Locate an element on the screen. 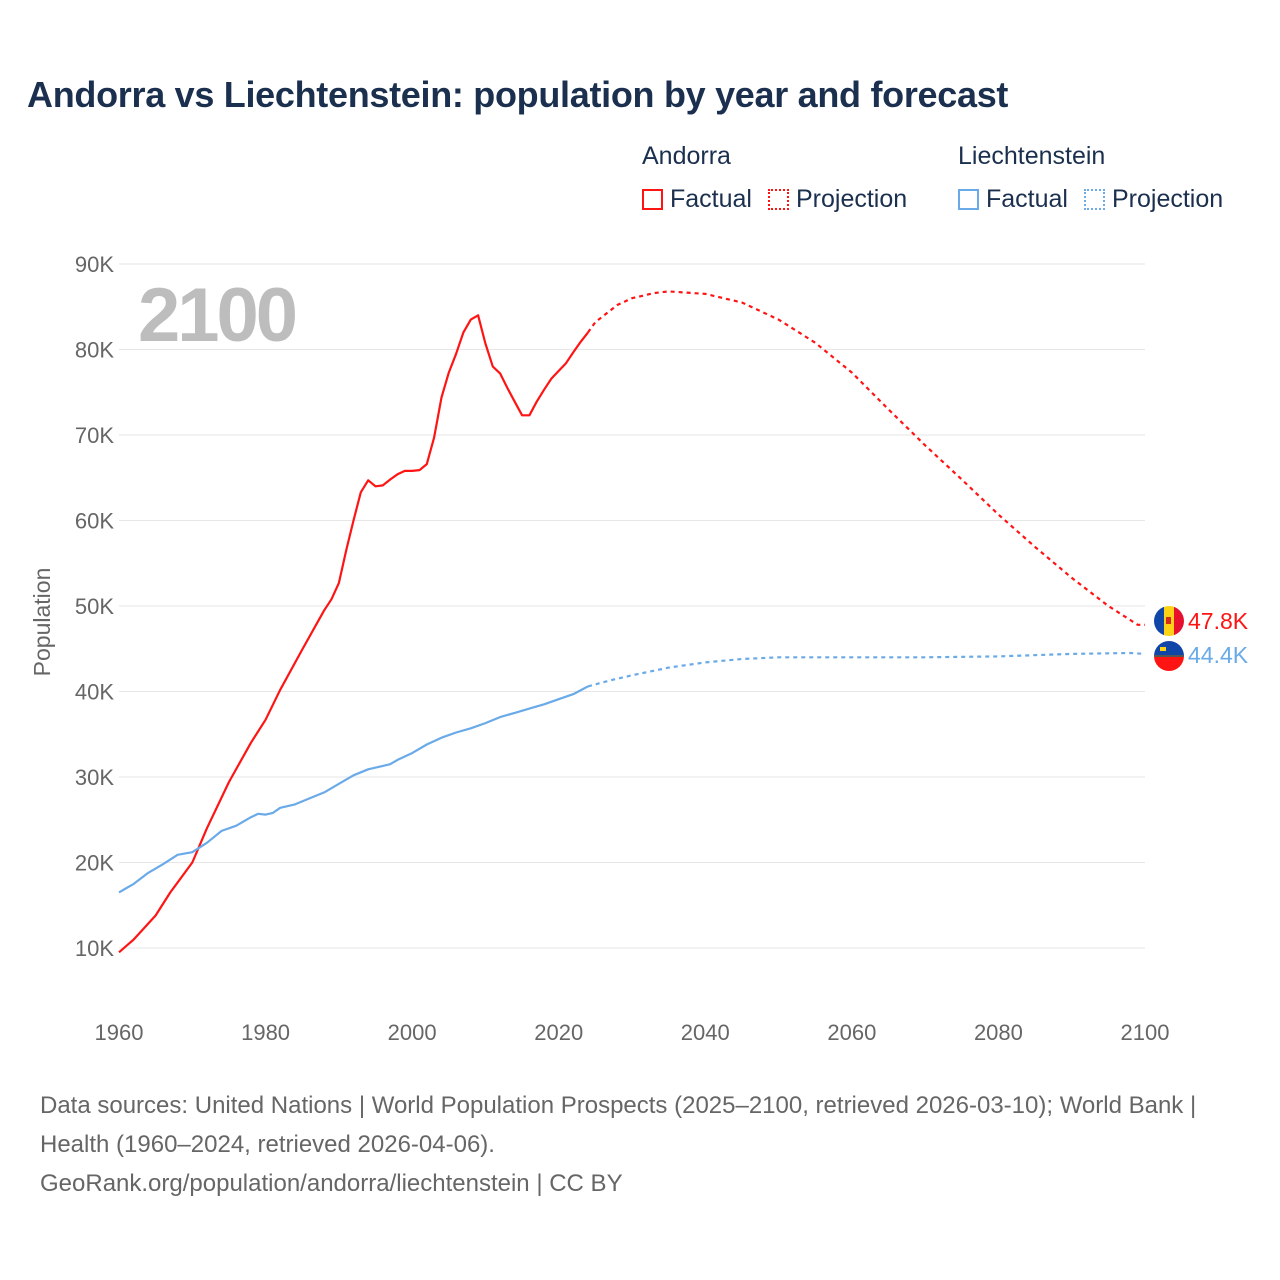 The image size is (1280, 1280). andorra-projection-line is located at coordinates (866, 458).